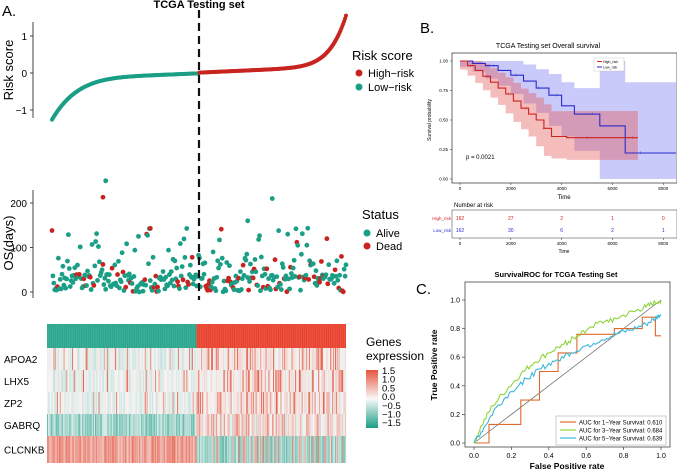 Image resolution: width=677 pixels, height=473 pixels. I want to click on km-x-tick-label: 4000, so click(562, 188).